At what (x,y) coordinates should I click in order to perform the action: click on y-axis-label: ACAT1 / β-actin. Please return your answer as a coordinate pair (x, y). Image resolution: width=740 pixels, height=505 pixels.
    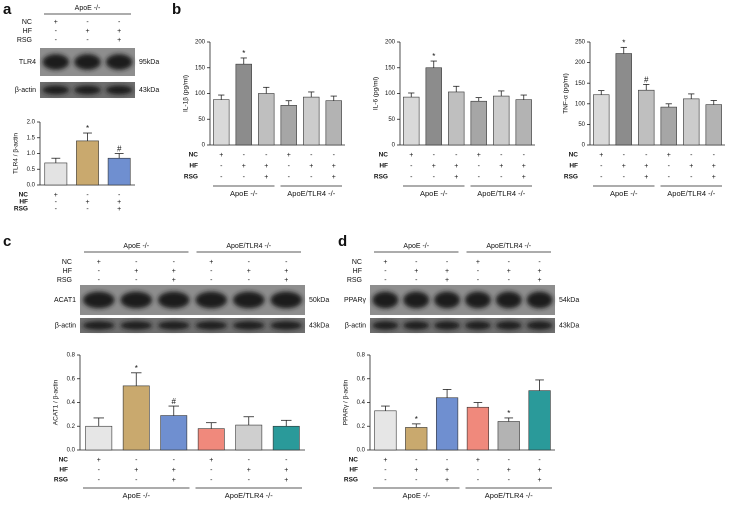
    Looking at the image, I should click on (56, 402).